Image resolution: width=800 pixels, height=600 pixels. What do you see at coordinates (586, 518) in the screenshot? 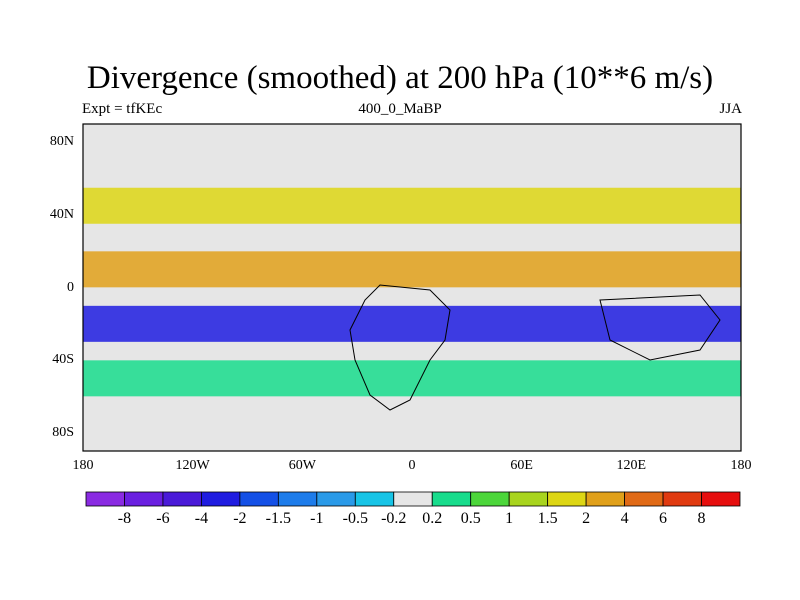
I see `colorbar-label: 2` at bounding box center [586, 518].